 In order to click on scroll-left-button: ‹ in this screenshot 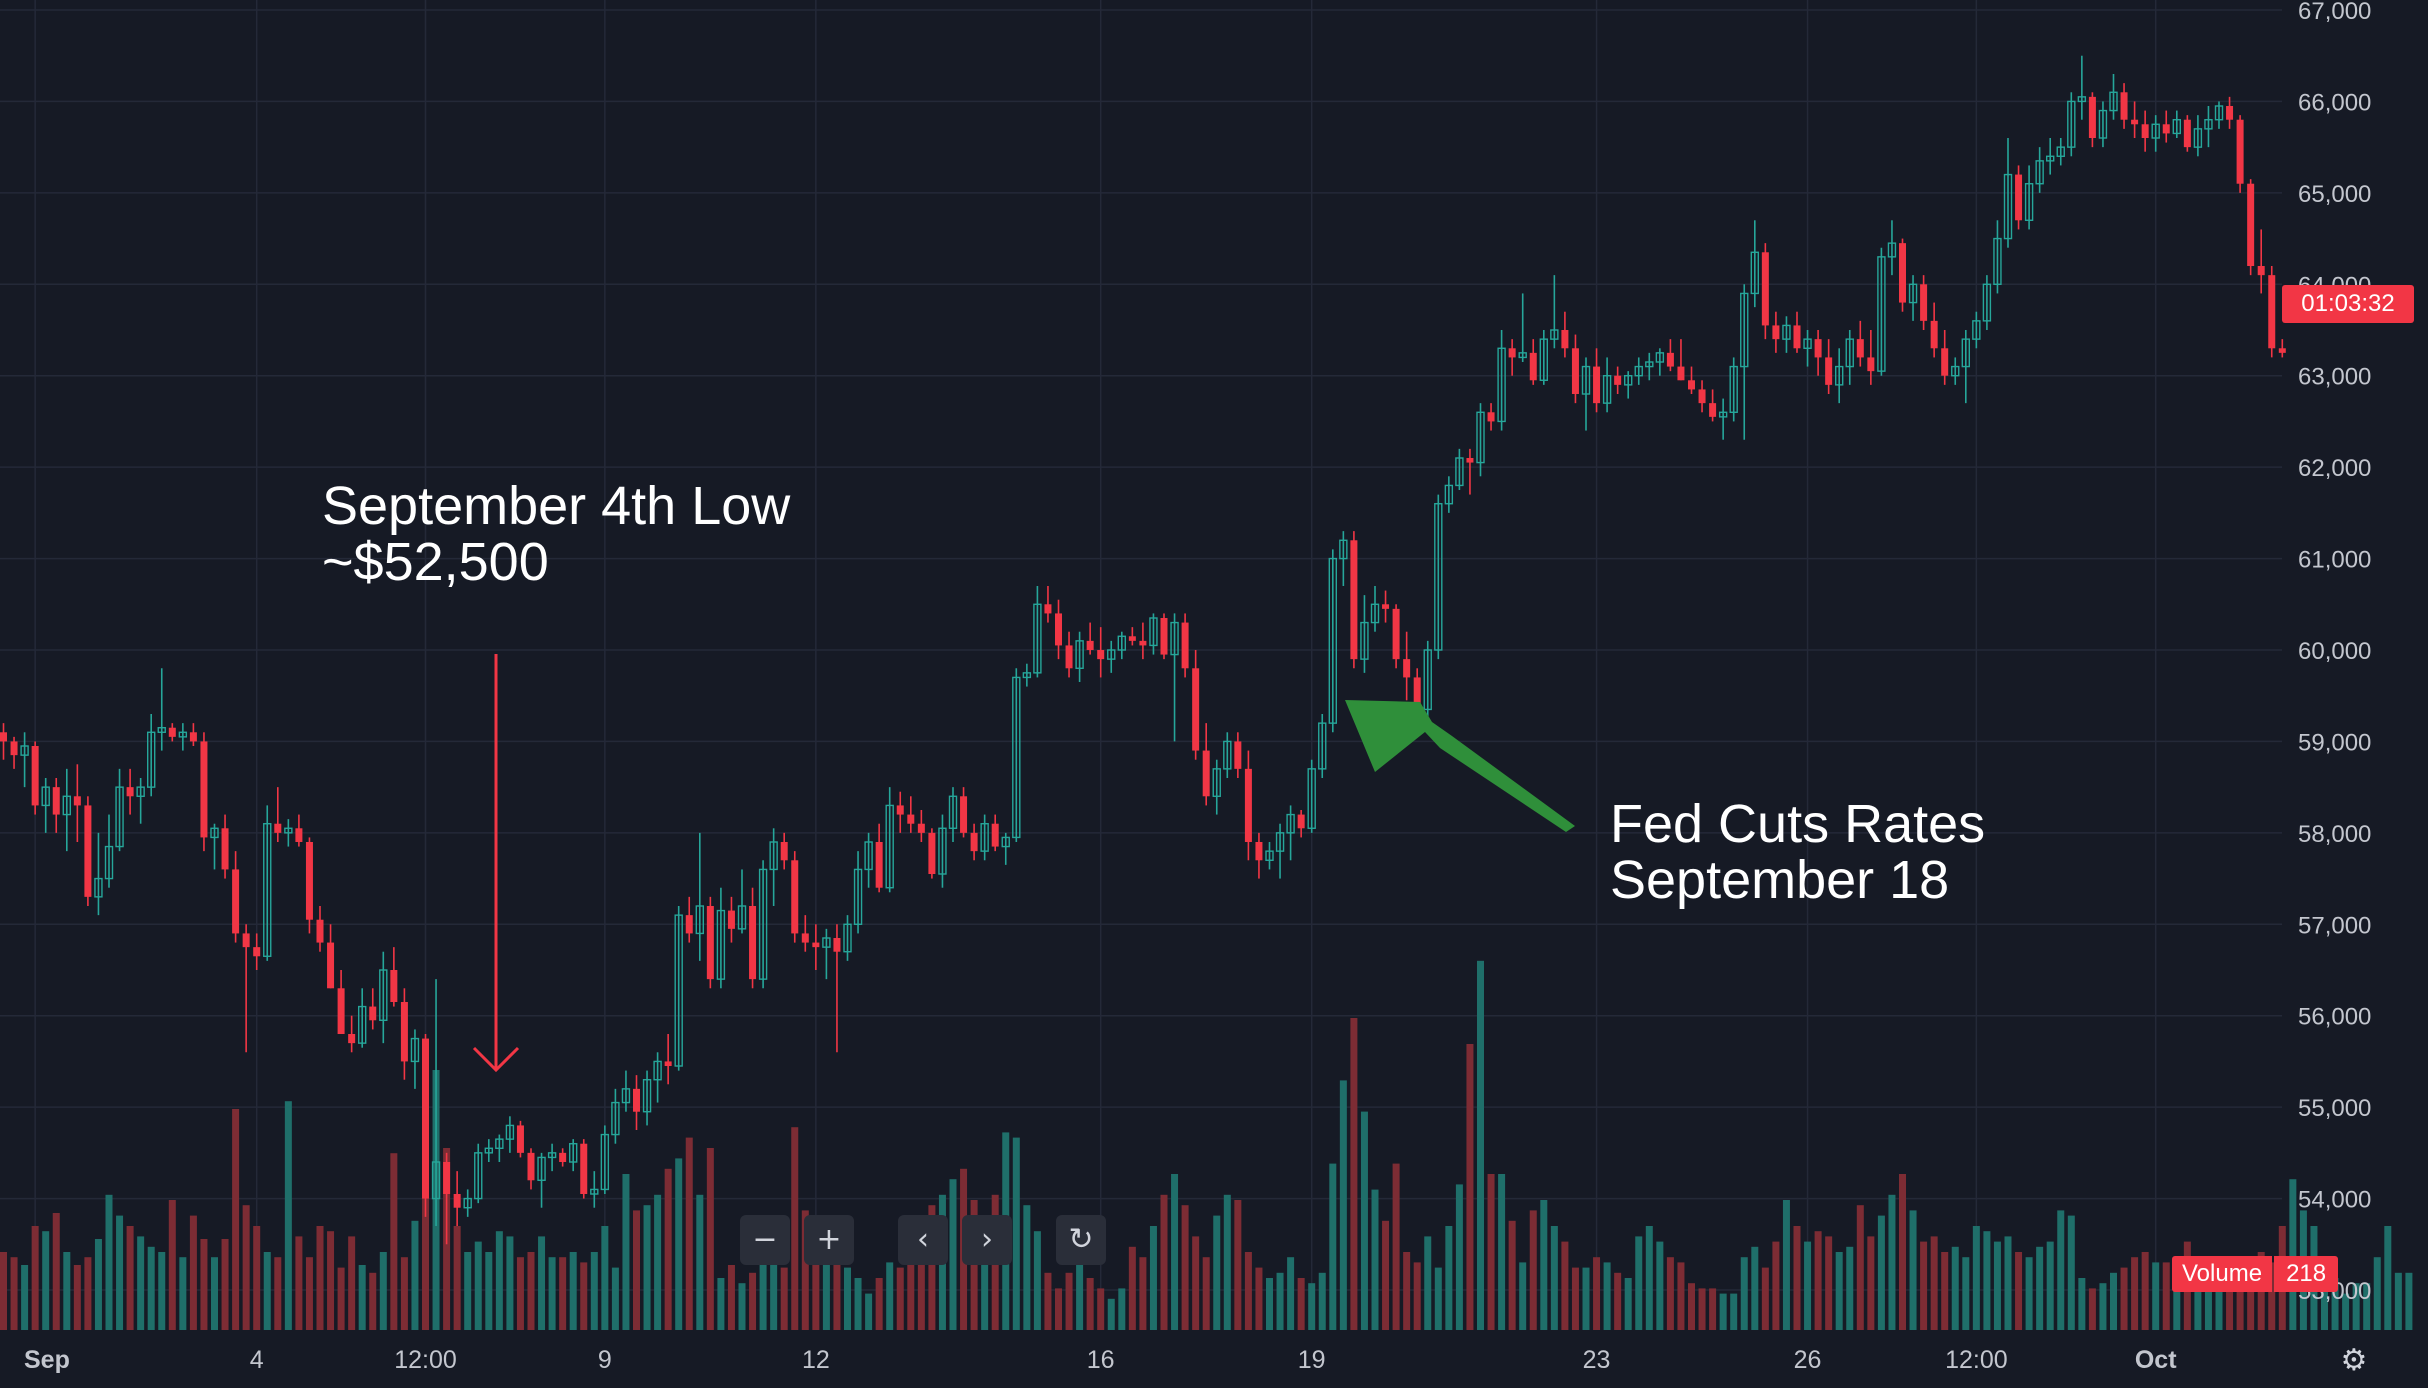, I will do `click(923, 1240)`.